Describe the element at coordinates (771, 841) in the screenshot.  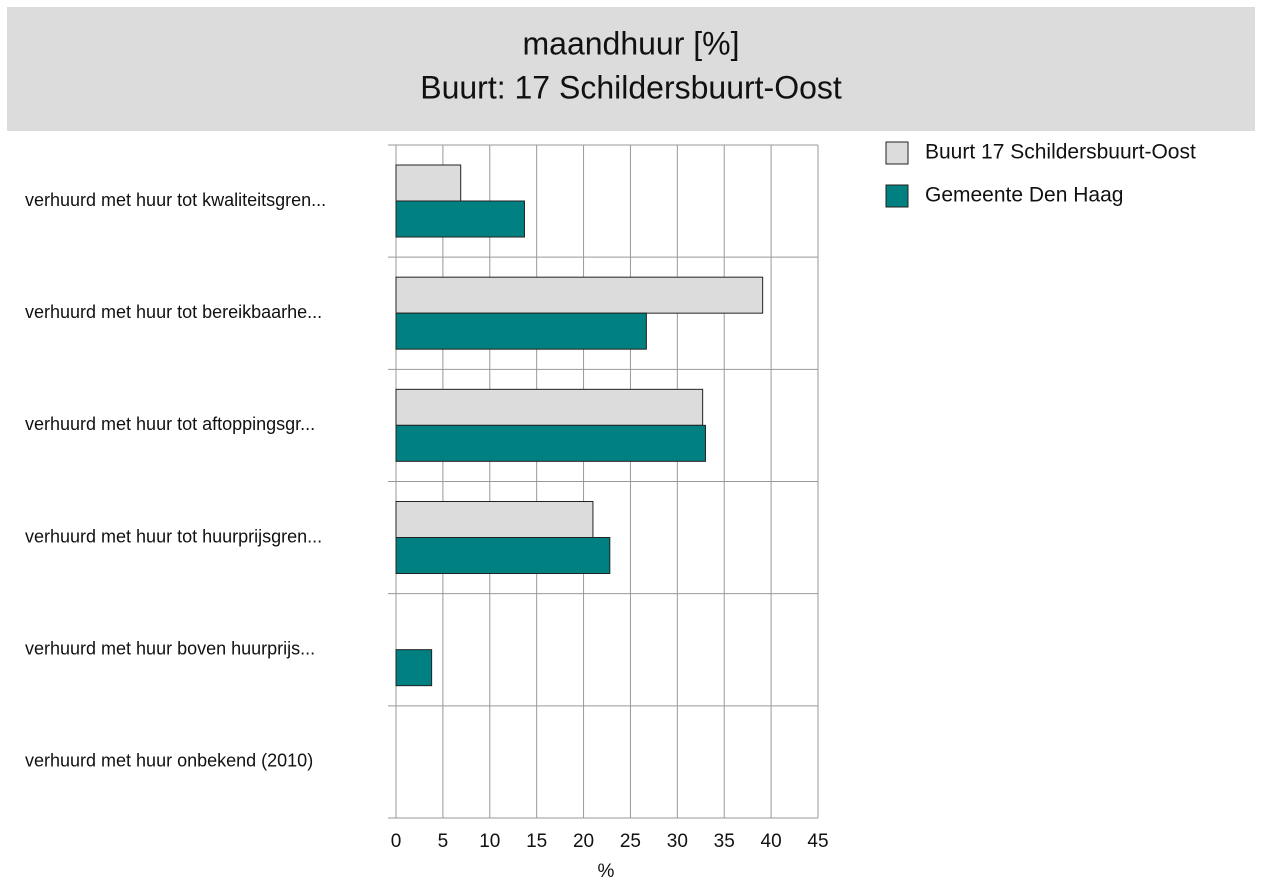
I see `x-tick-label: 40` at that location.